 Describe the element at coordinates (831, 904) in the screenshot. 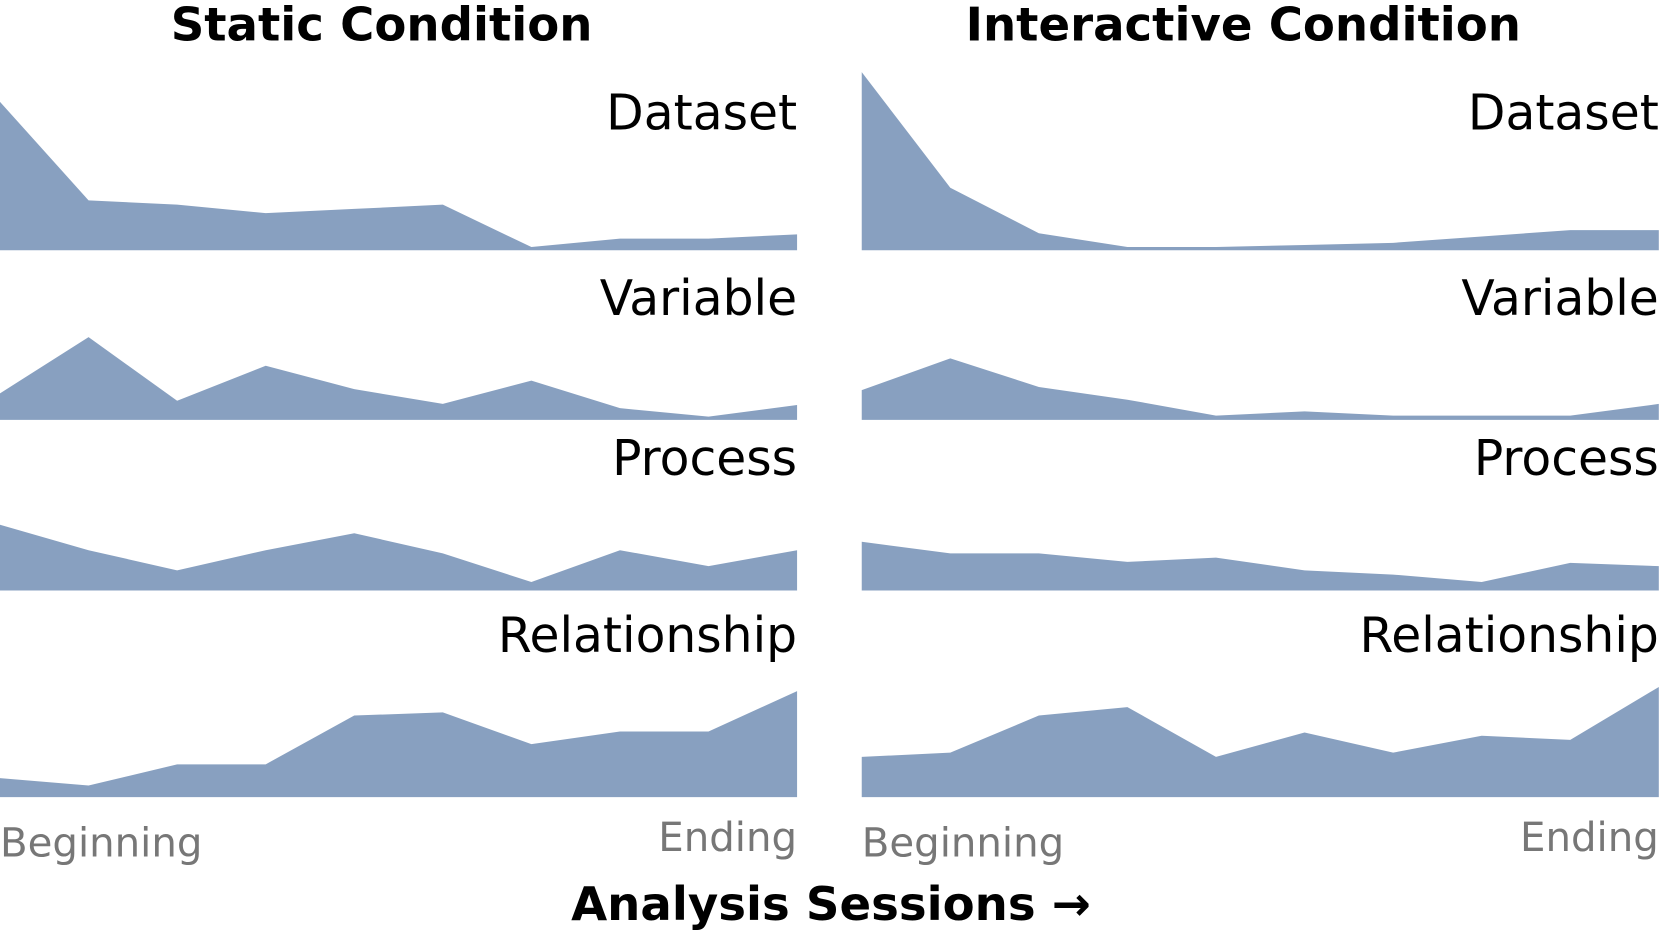

I see `x-axis-label: Analysis Sessions →` at that location.